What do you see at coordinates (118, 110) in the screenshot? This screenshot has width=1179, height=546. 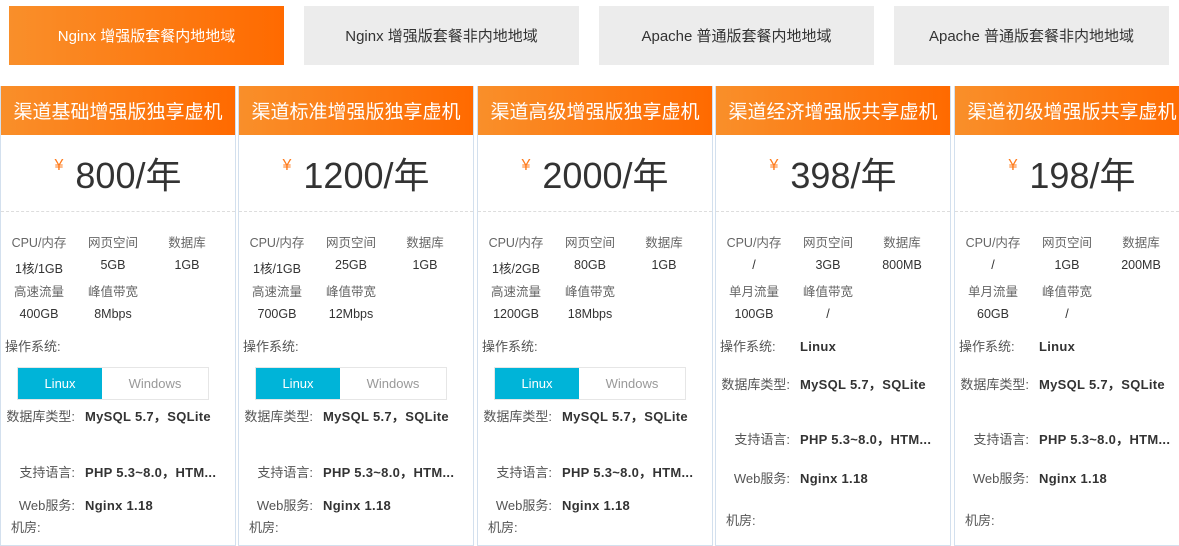 I see `plan-title: 渠道基础增强版独享虚机` at bounding box center [118, 110].